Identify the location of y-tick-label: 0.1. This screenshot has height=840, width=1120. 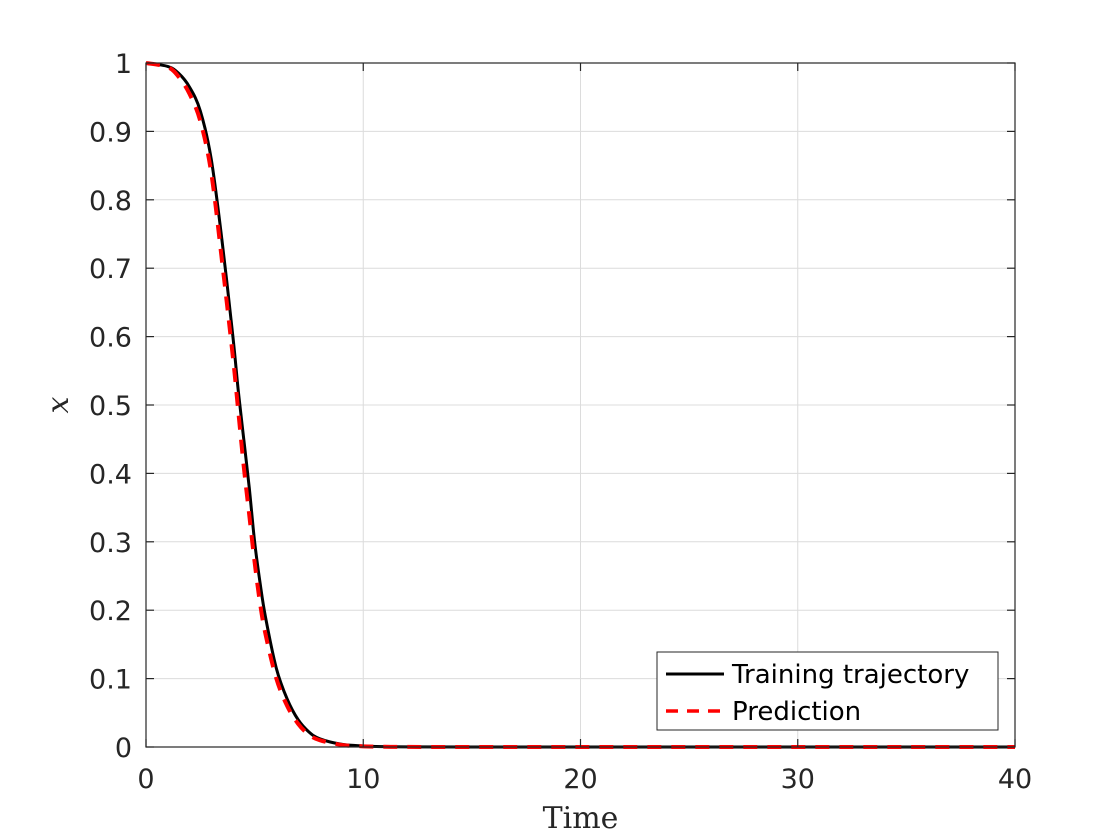
(110, 680).